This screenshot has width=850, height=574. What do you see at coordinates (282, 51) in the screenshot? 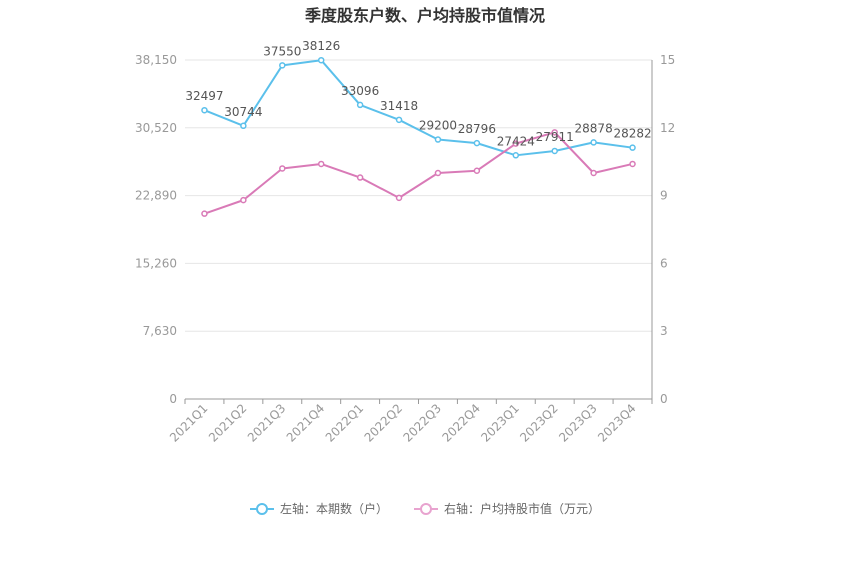
I see `data-label: 37550` at bounding box center [282, 51].